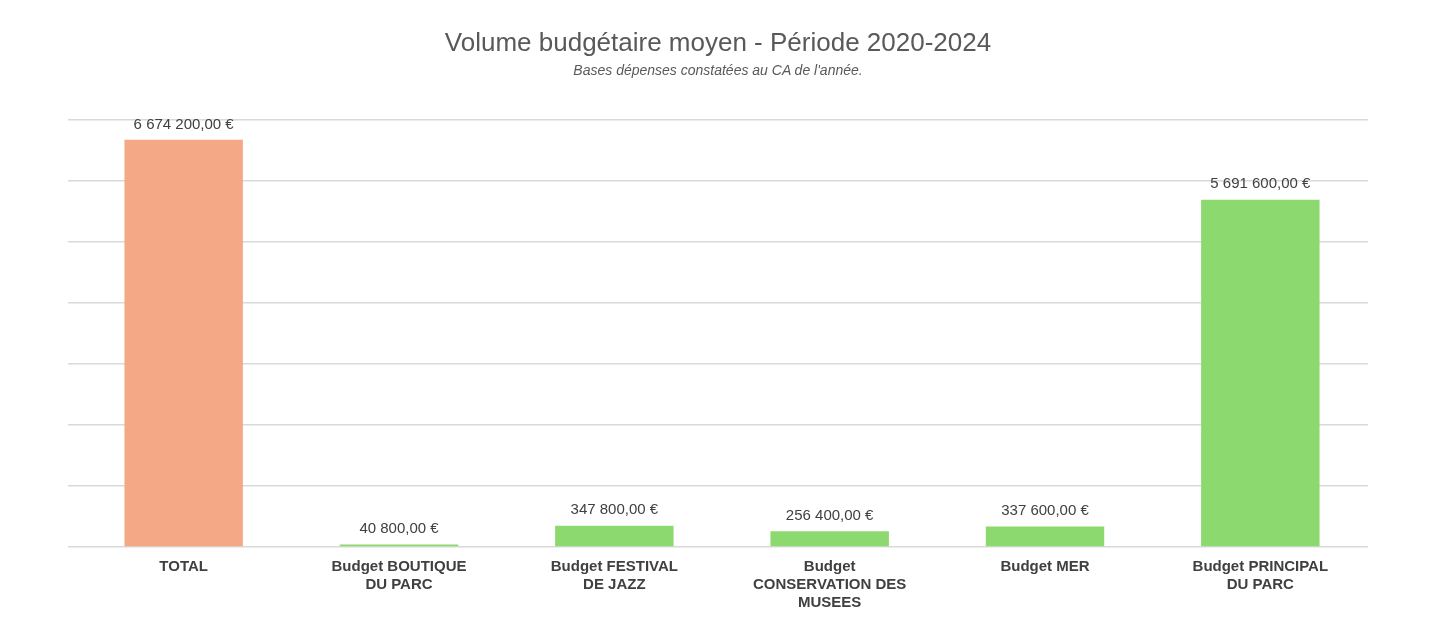  I want to click on chart-title: Volume budgétaire moyen - Période 2020-2024, so click(718, 41).